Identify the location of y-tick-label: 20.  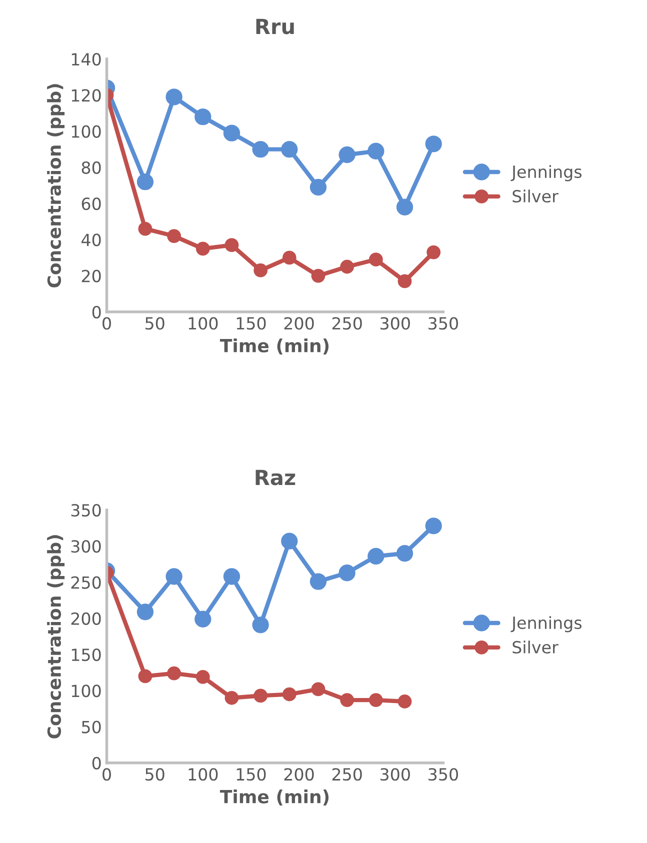
(91, 276).